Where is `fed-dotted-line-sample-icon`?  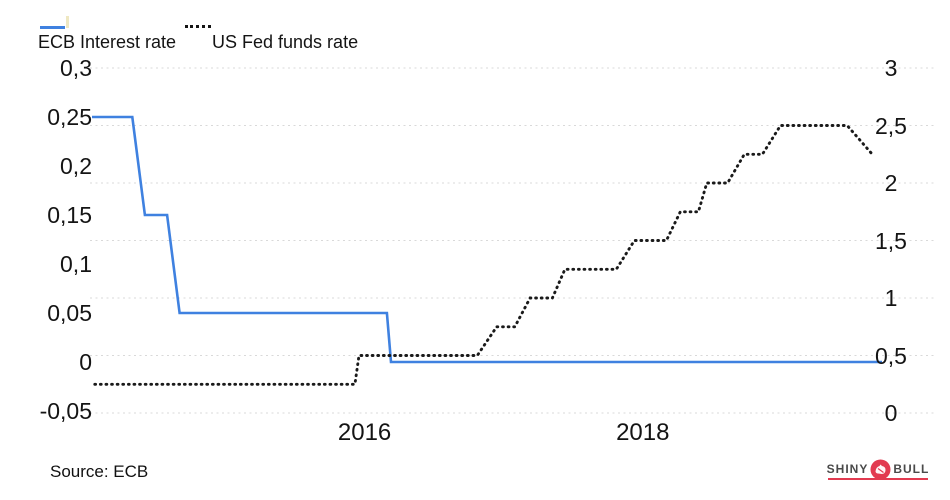
fed-dotted-line-sample-icon is located at coordinates (198, 26).